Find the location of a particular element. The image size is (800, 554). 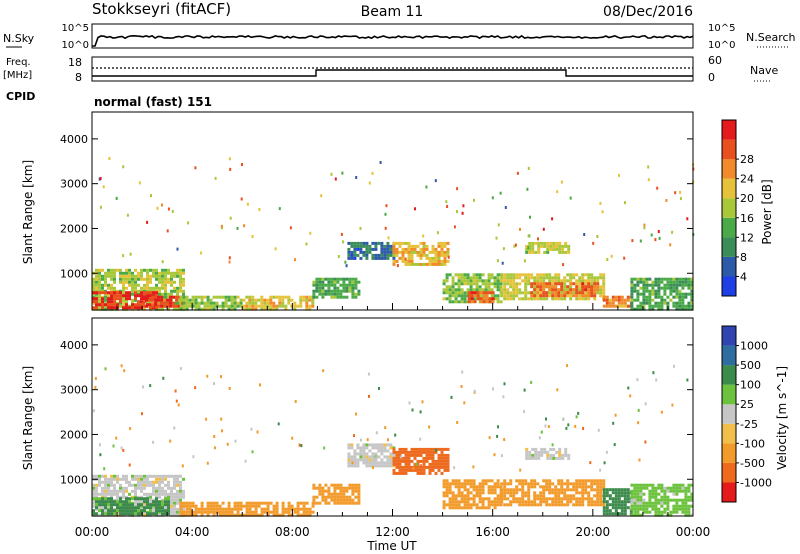

x-axis-title: Time UT is located at coordinates (391, 546).